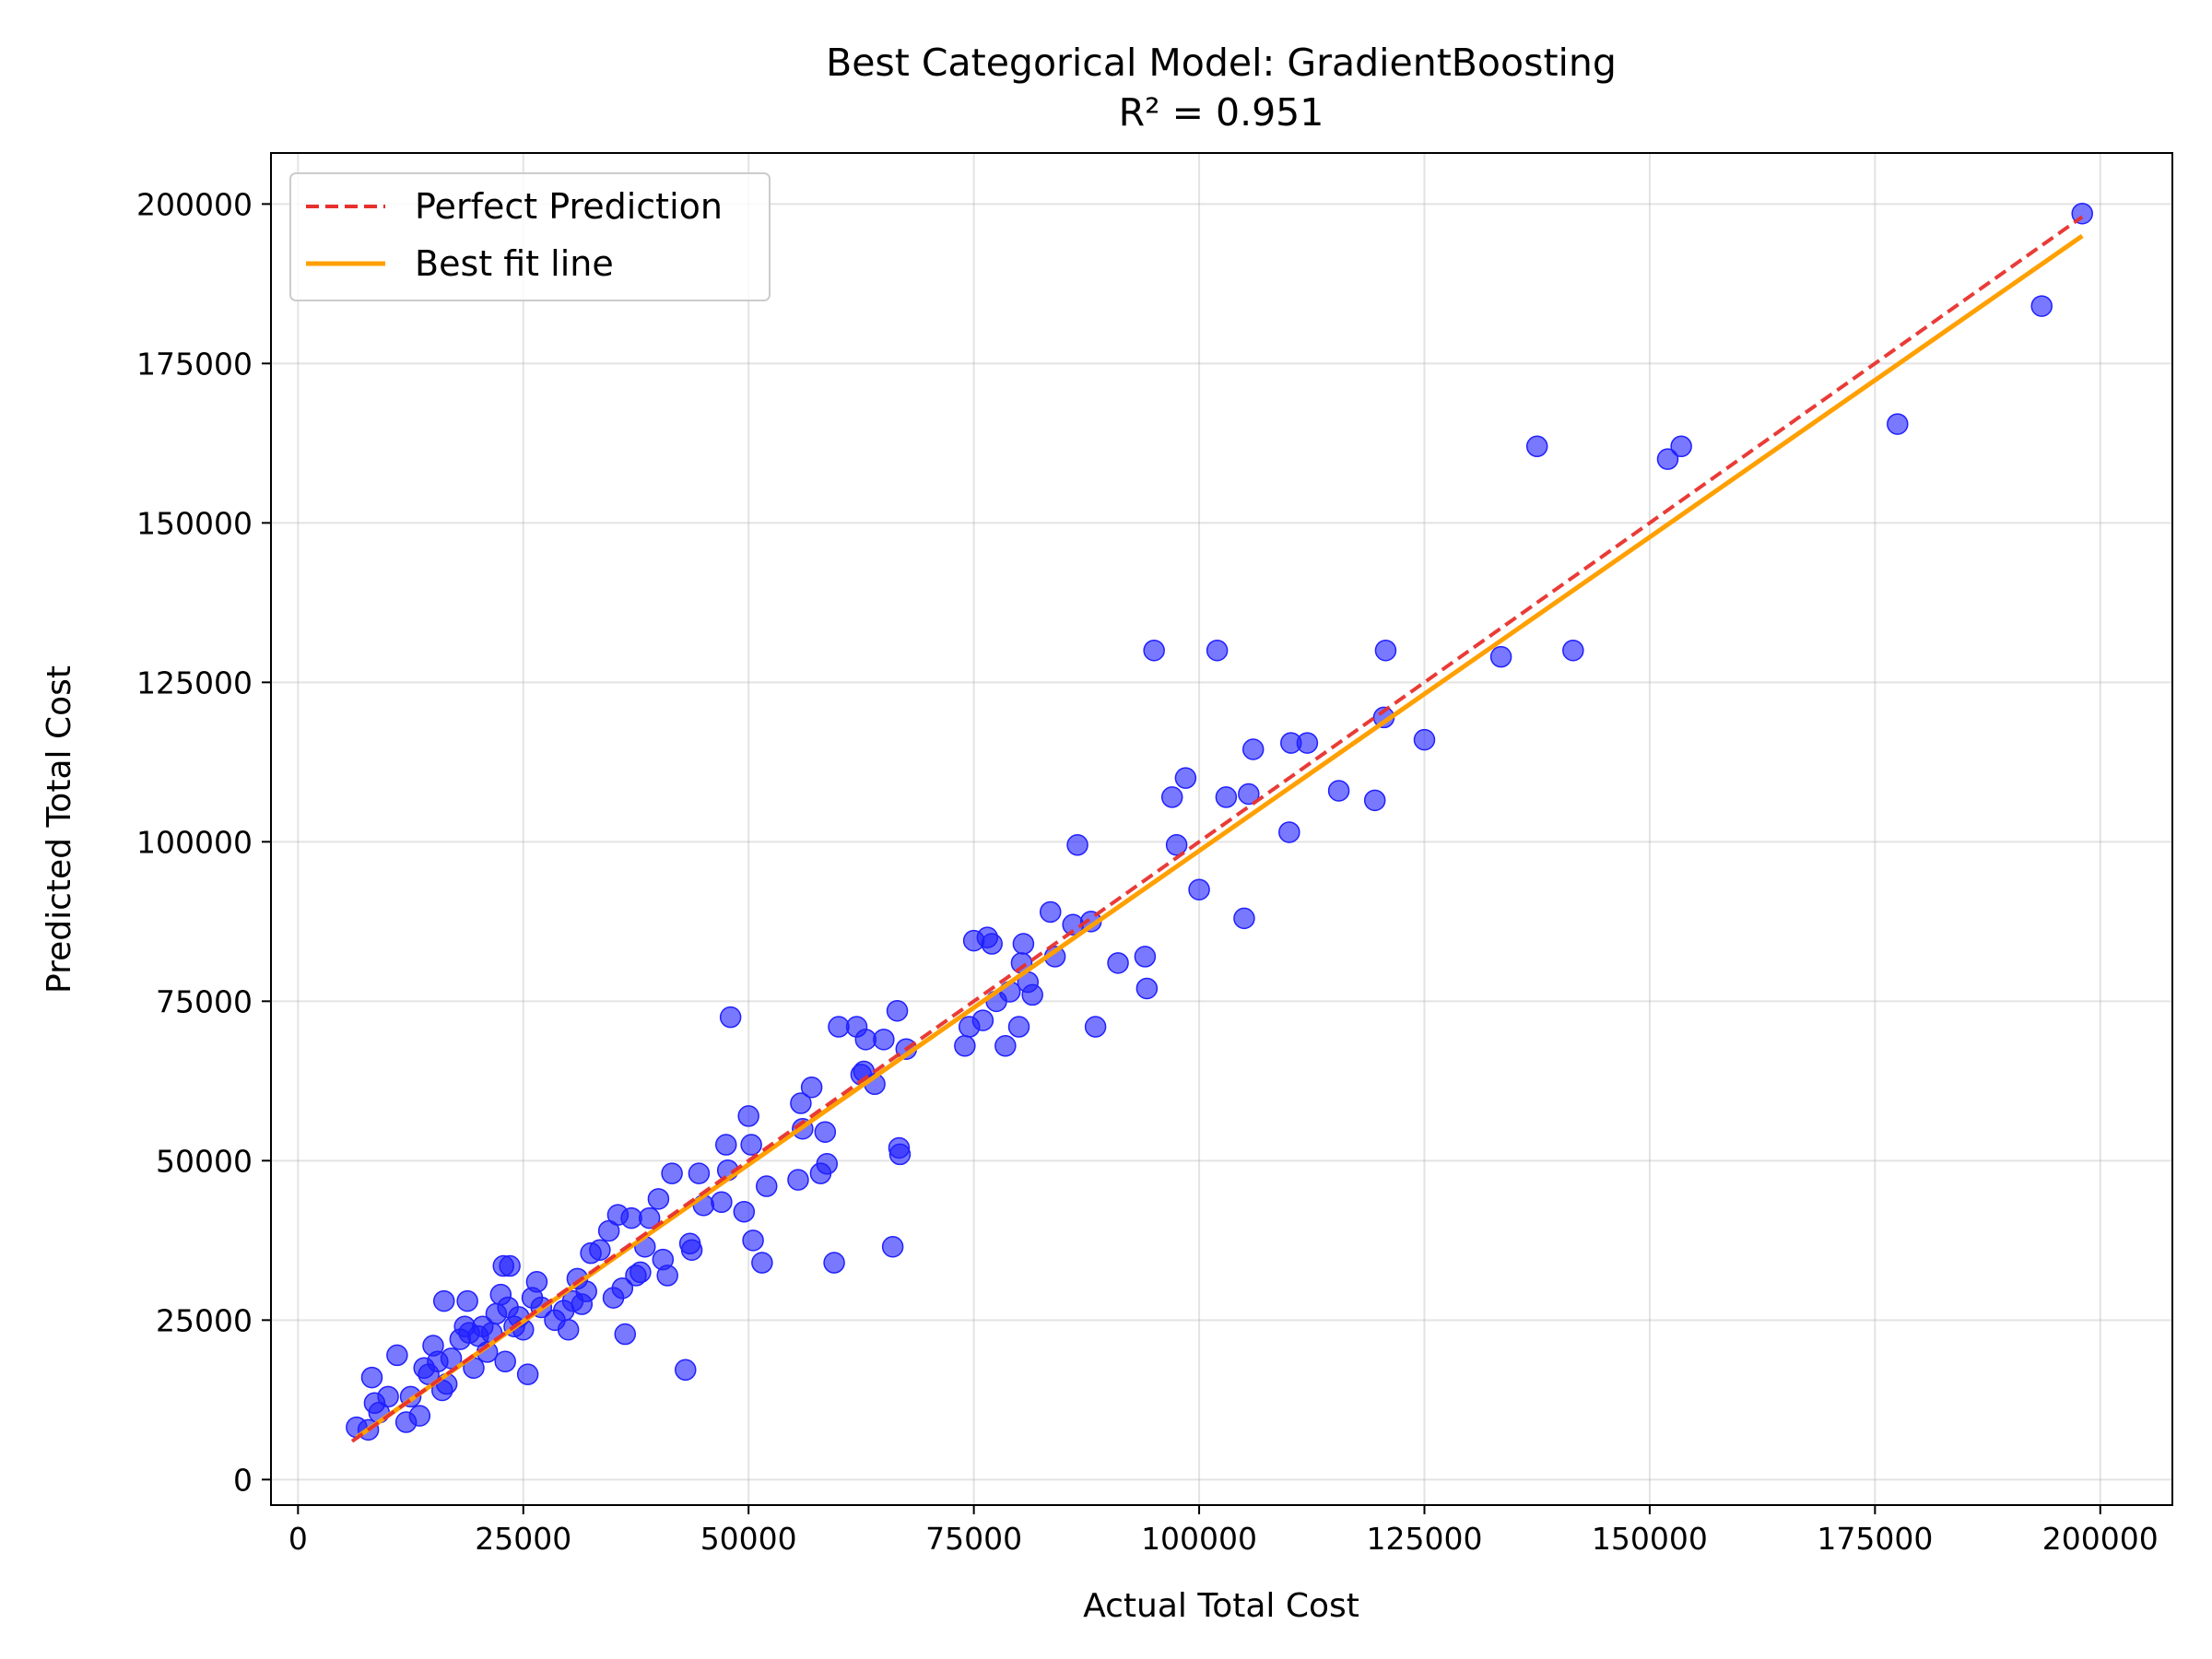 The width and height of the screenshot is (2212, 1659). What do you see at coordinates (204, 1161) in the screenshot?
I see `y-tick-label: 50000` at bounding box center [204, 1161].